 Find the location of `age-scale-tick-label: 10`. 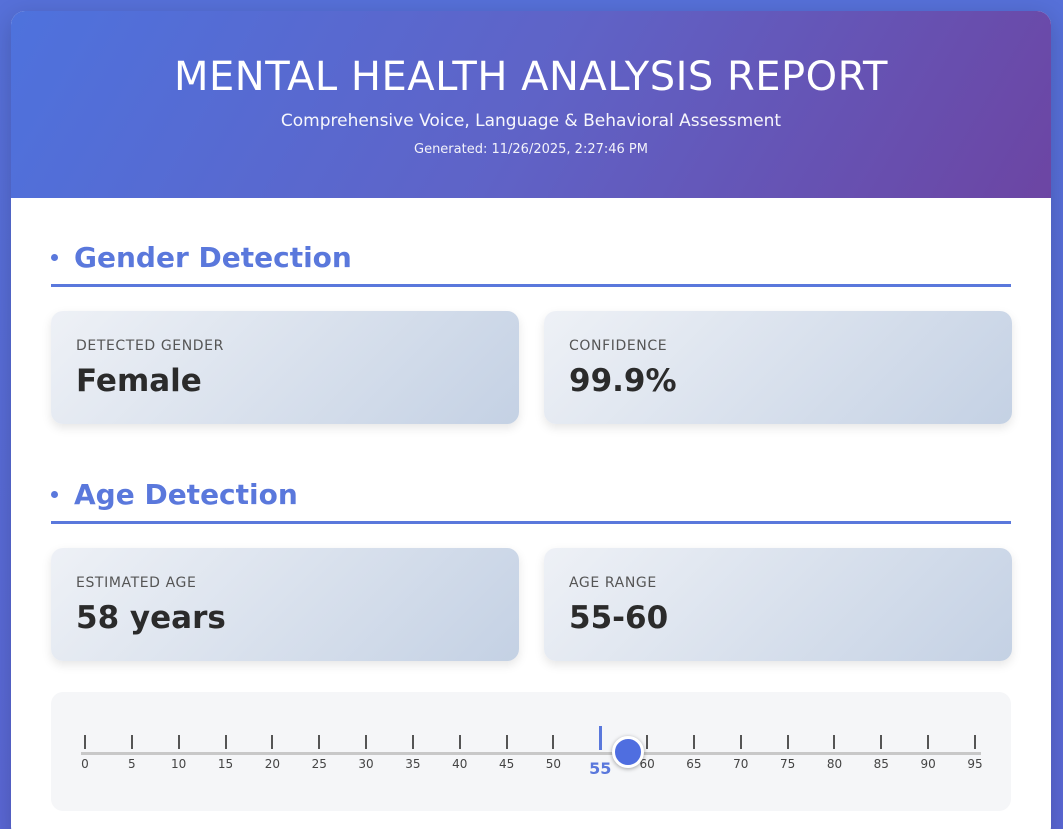

age-scale-tick-label: 10 is located at coordinates (179, 764).